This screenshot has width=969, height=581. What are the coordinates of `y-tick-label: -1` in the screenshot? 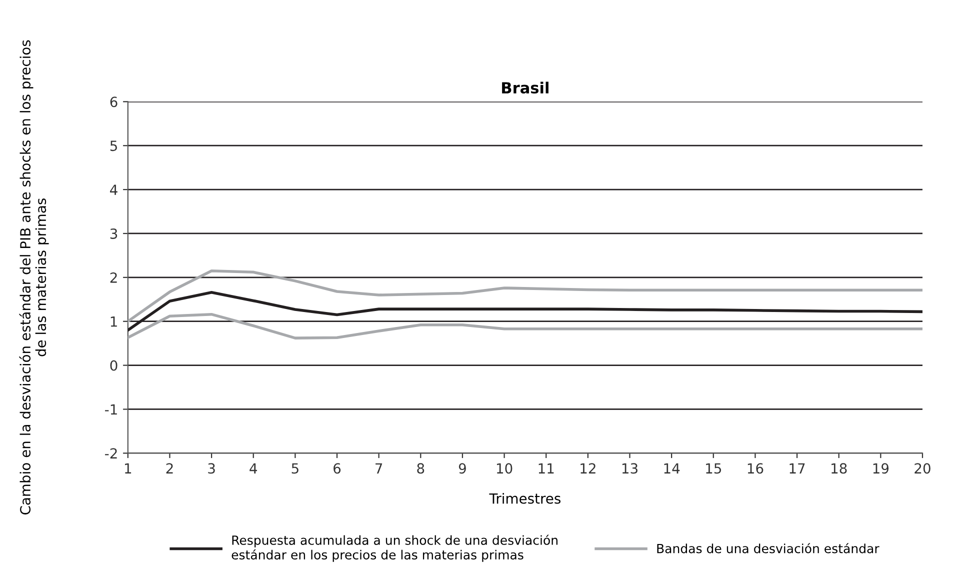 It's located at (111, 409).